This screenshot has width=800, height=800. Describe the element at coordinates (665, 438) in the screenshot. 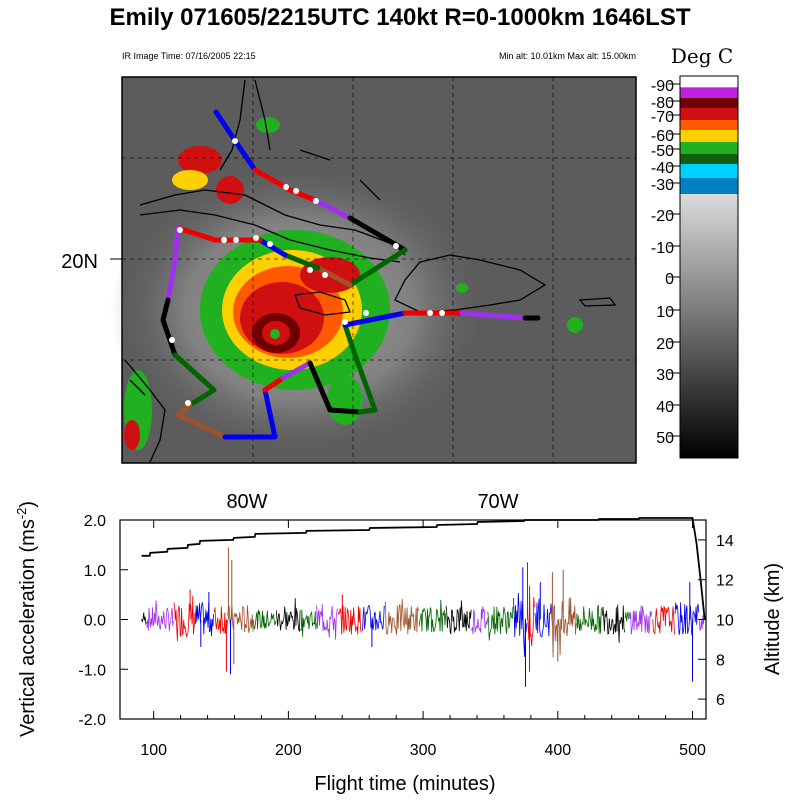

I see `colorbar-label: 50` at that location.